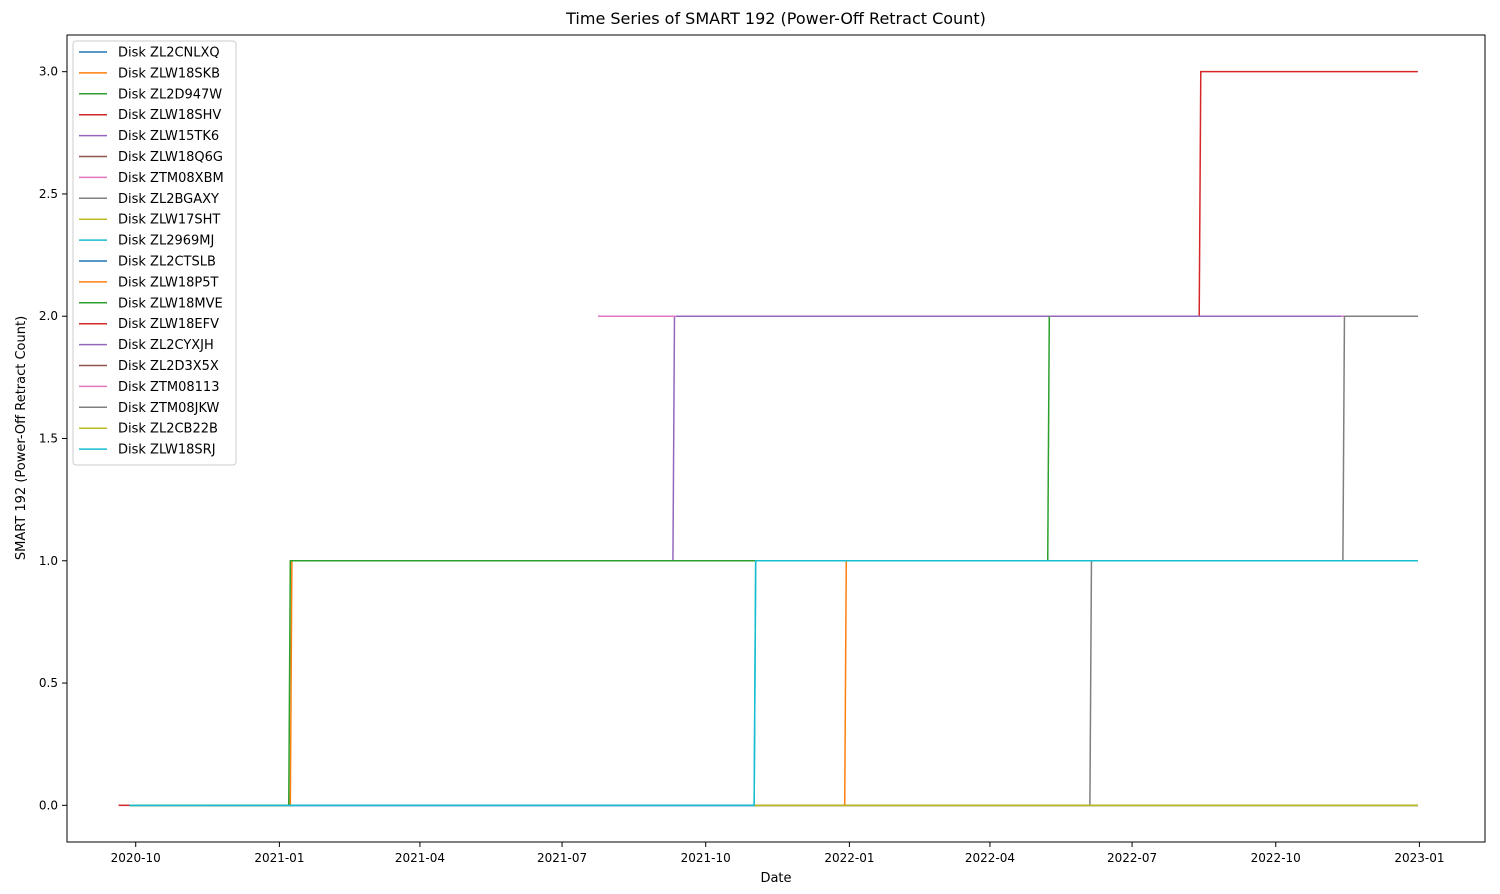 The width and height of the screenshot is (1500, 894). I want to click on x-tick-label: 2021-10, so click(706, 858).